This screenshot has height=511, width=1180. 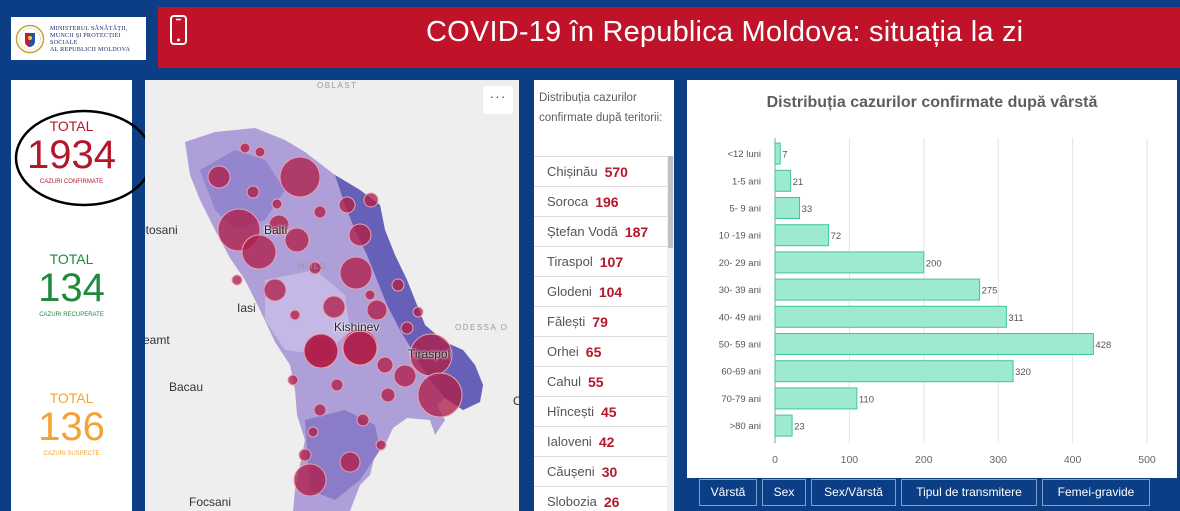 What do you see at coordinates (178, 30) in the screenshot?
I see `mobile-phone-icon` at bounding box center [178, 30].